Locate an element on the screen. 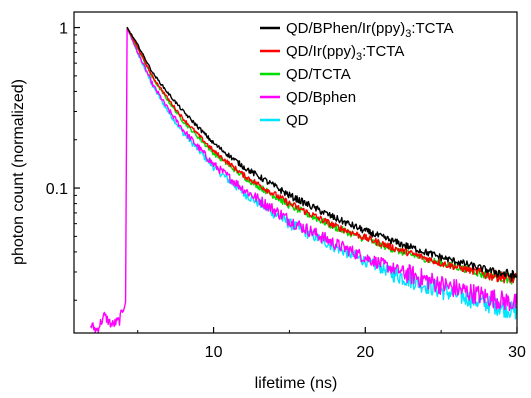 The height and width of the screenshot is (398, 531). legend-label: QD/Bphen is located at coordinates (321, 97).